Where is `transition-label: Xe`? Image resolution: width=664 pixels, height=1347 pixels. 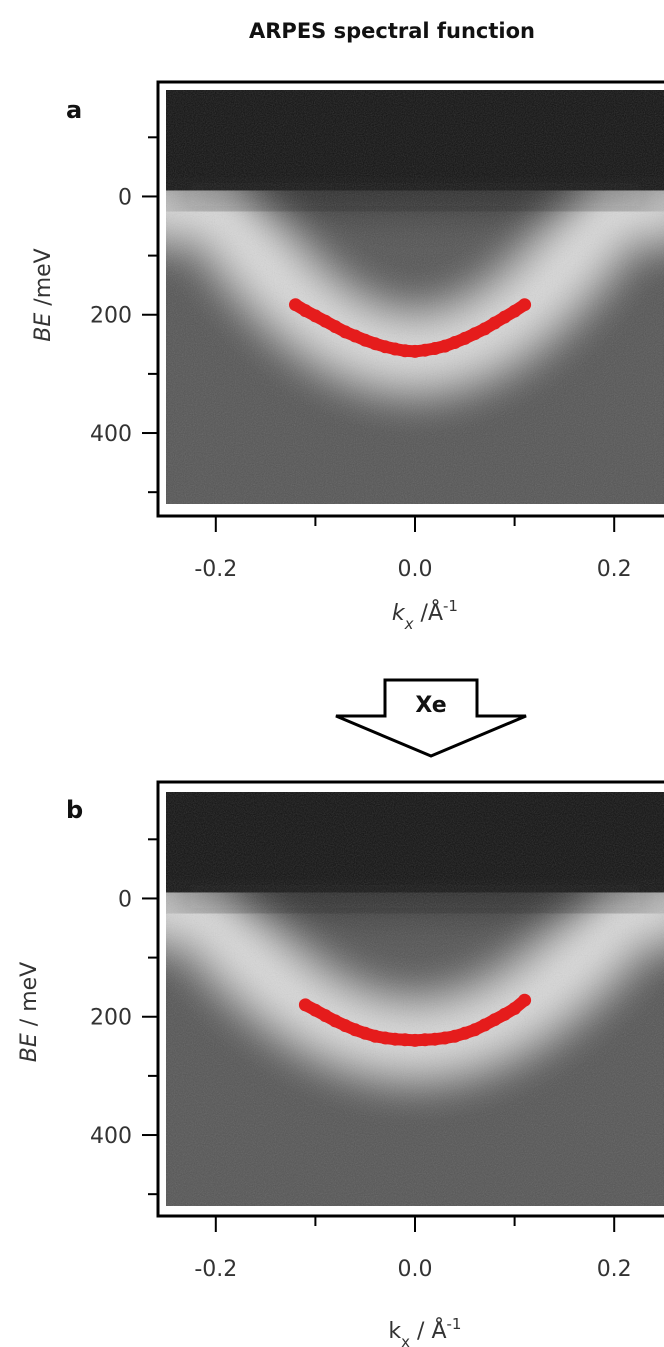
transition-label: Xe is located at coordinates (430, 705).